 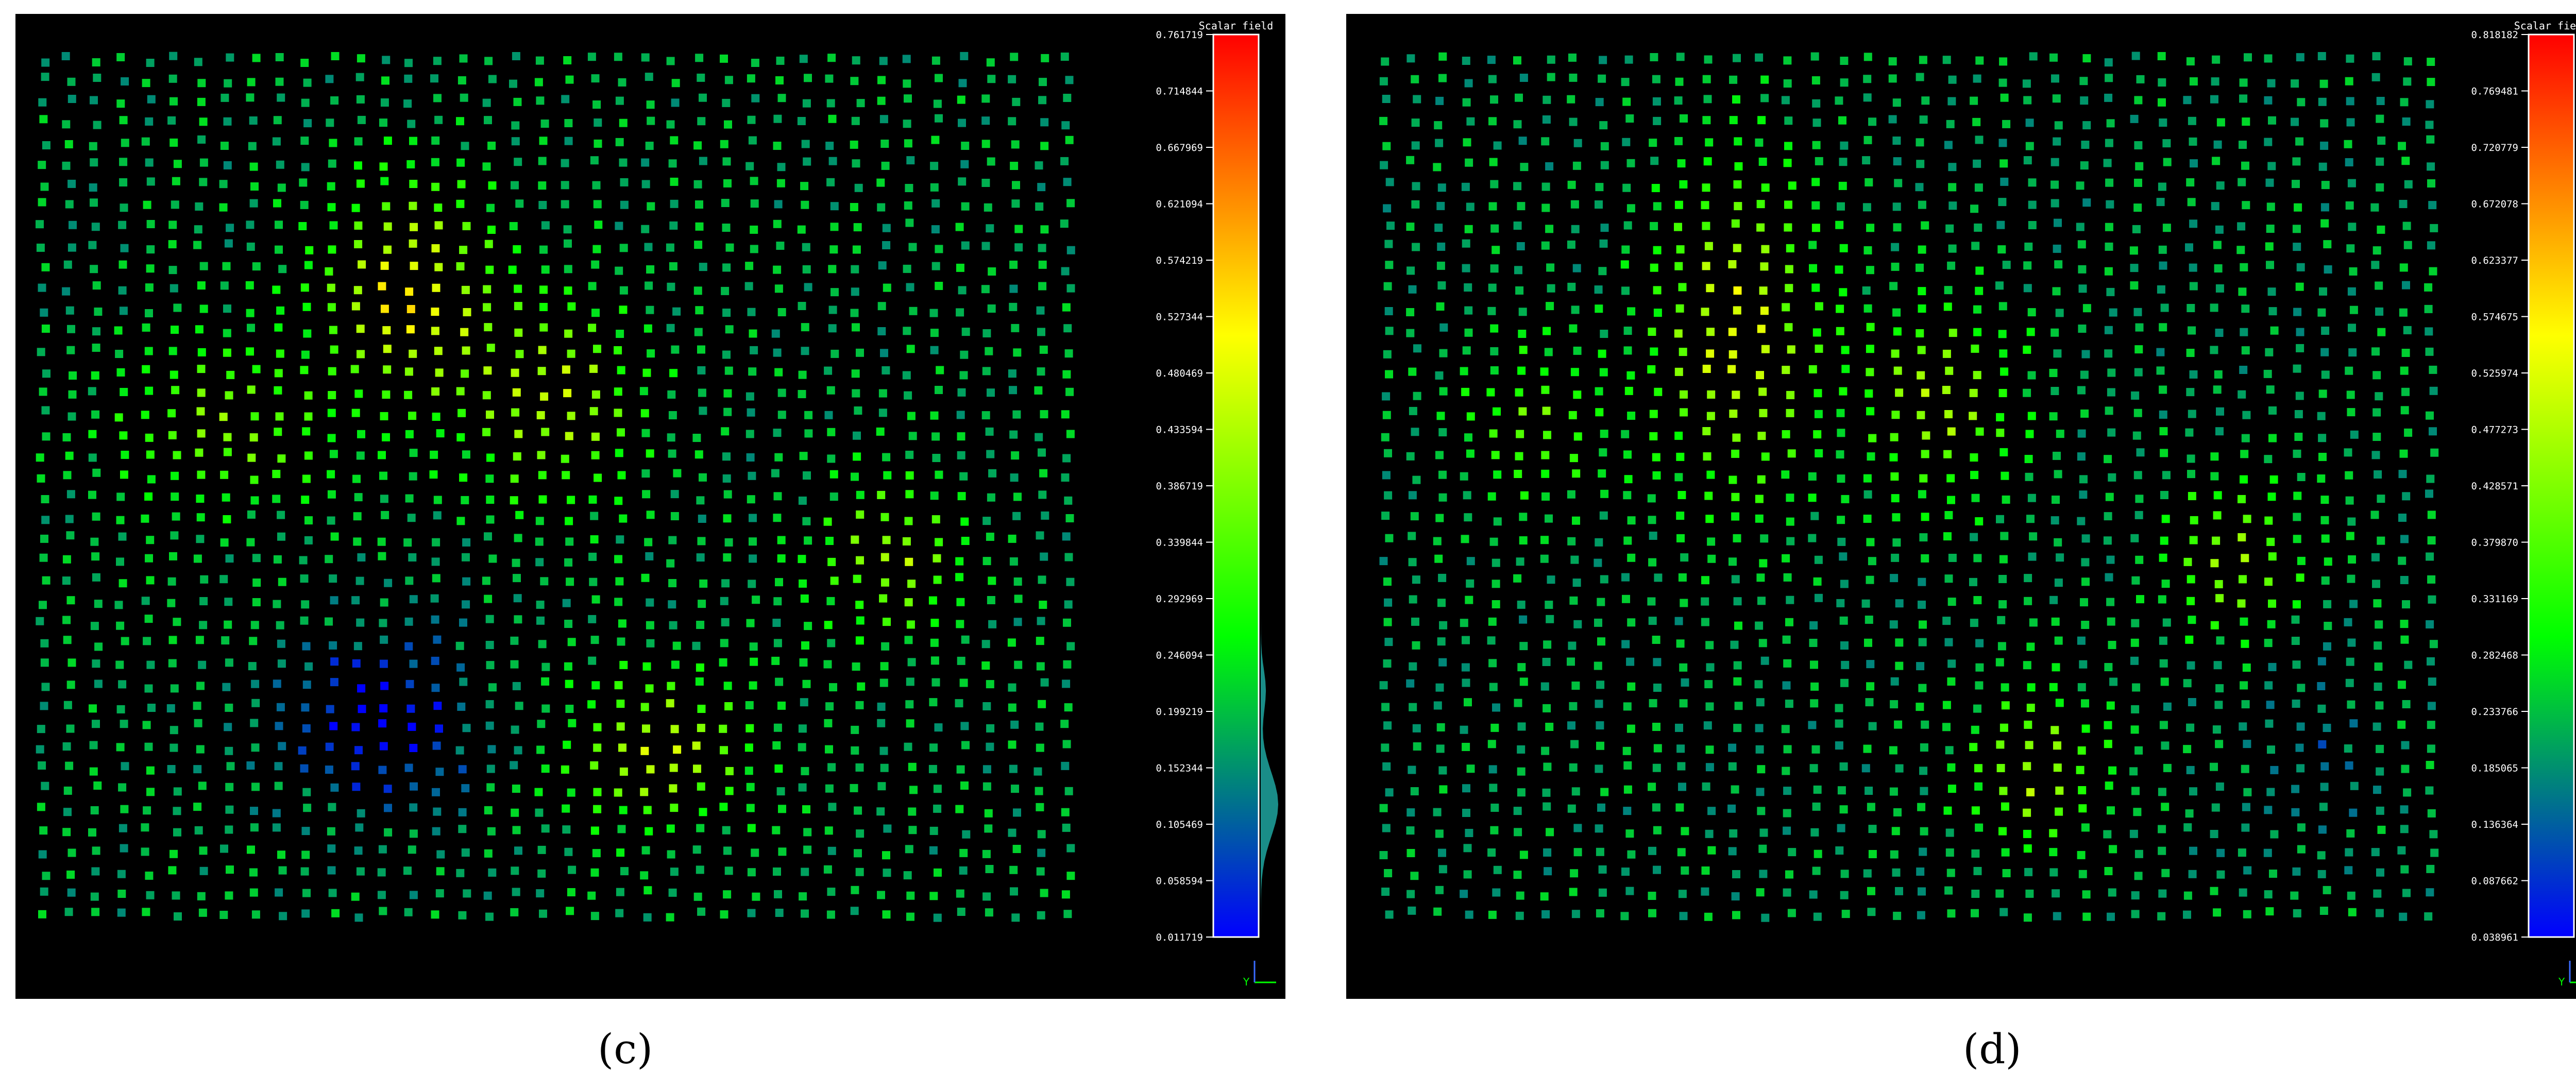 What do you see at coordinates (1179, 148) in the screenshot?
I see `colorbar-tick-label: 0.667969` at bounding box center [1179, 148].